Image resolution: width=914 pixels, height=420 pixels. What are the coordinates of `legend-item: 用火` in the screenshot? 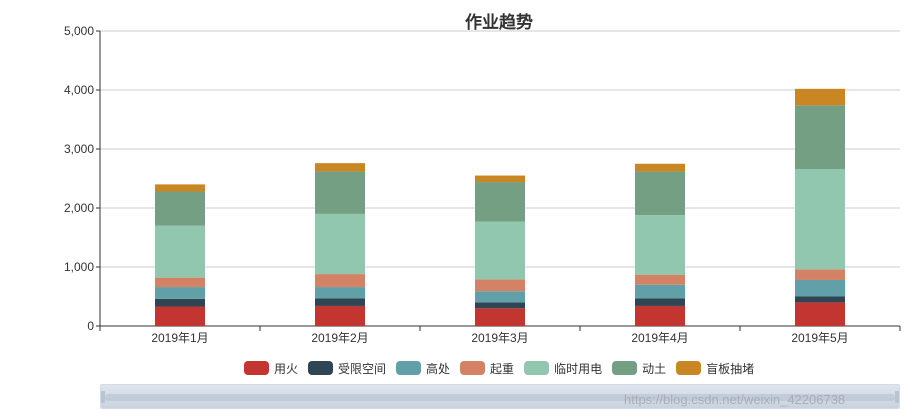 It's located at (271, 368).